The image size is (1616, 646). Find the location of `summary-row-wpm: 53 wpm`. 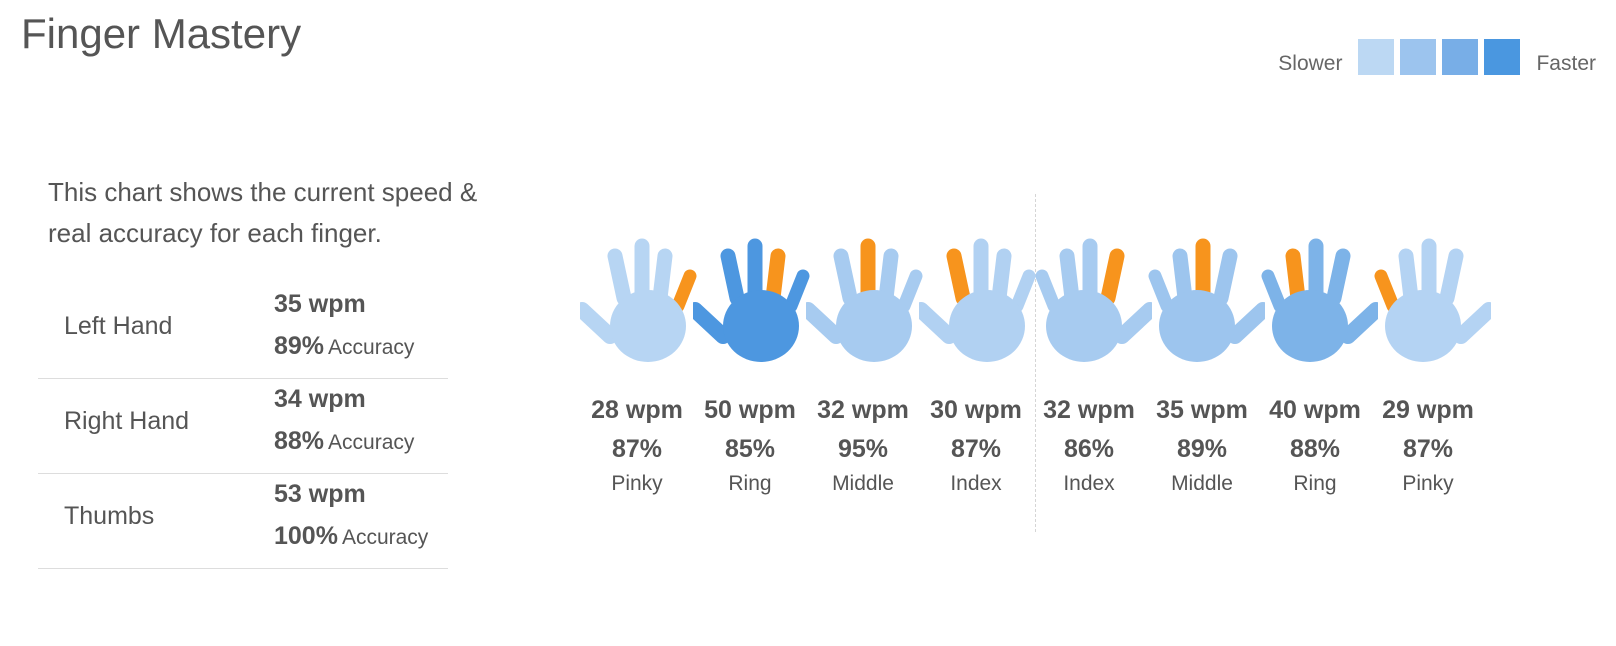

summary-row-wpm: 53 wpm is located at coordinates (320, 494).